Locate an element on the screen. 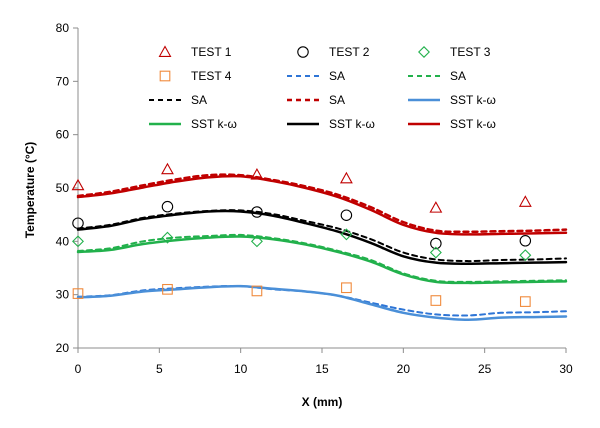 The image size is (600, 428). legend-item: TEST 1 is located at coordinates (195, 52).